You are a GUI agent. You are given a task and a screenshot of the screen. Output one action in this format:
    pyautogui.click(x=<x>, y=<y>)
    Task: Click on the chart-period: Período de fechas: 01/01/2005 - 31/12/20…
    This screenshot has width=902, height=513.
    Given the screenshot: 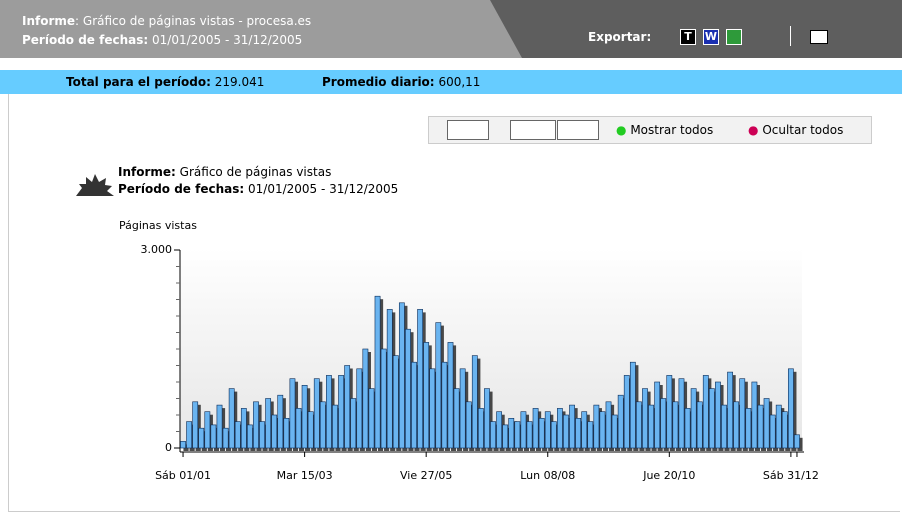 What is the action you would take?
    pyautogui.click(x=258, y=189)
    